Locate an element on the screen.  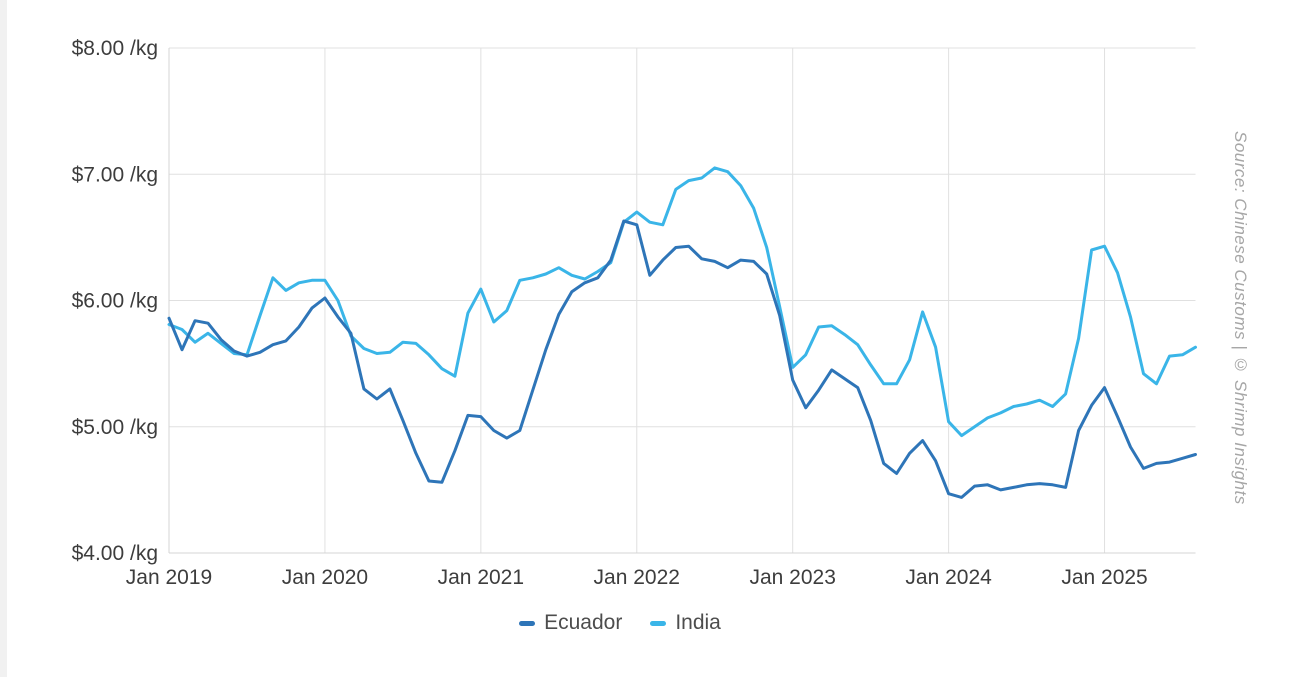
chart-legend: Ecuador India is located at coordinates (620, 623).